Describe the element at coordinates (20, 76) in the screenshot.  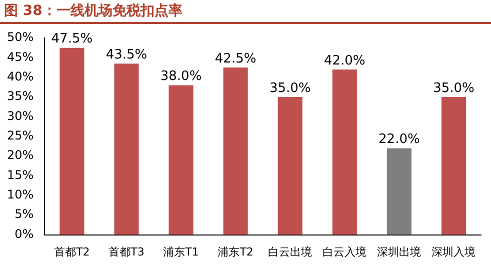
I see `y-tick-label: 40%` at that location.